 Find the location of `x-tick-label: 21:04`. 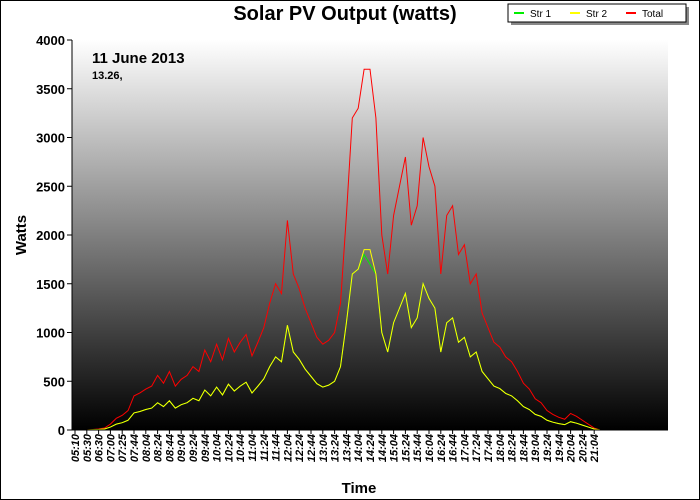

x-tick-label: 21:04 is located at coordinates (595, 448).